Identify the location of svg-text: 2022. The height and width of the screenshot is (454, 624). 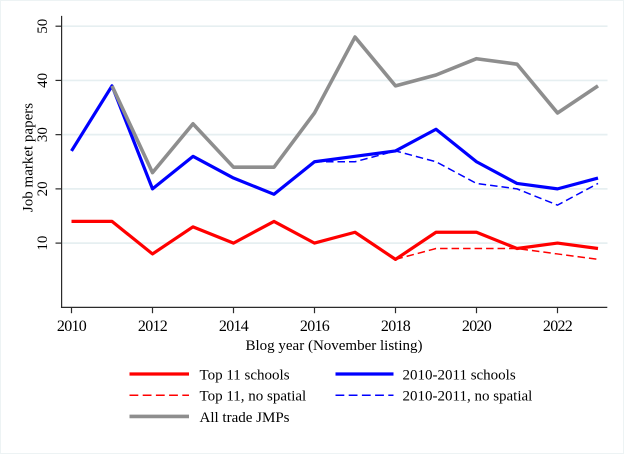
(558, 326).